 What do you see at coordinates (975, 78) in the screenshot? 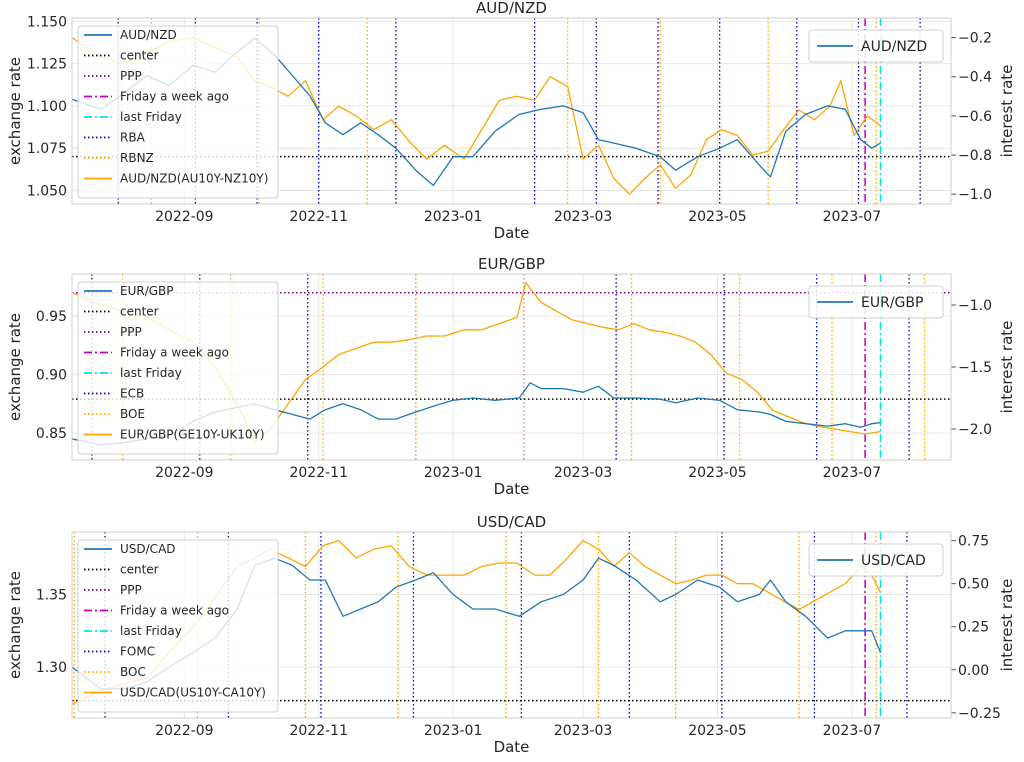
I see `y2-tick-label: −0.4` at bounding box center [975, 78].